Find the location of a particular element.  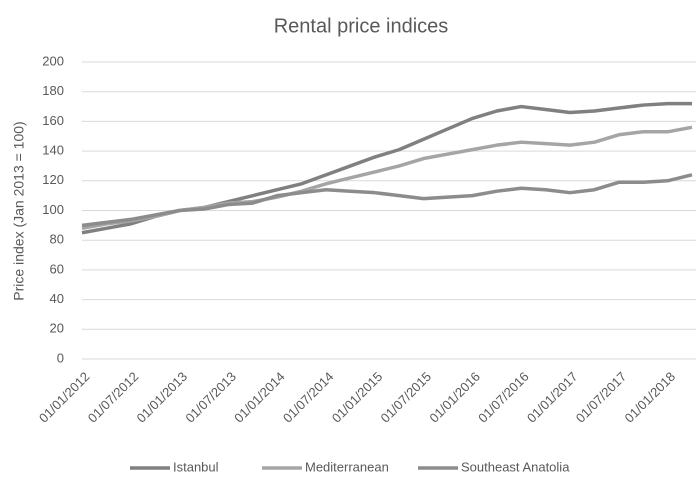

x-tick-label: 01/01/2013 is located at coordinates (162, 397).